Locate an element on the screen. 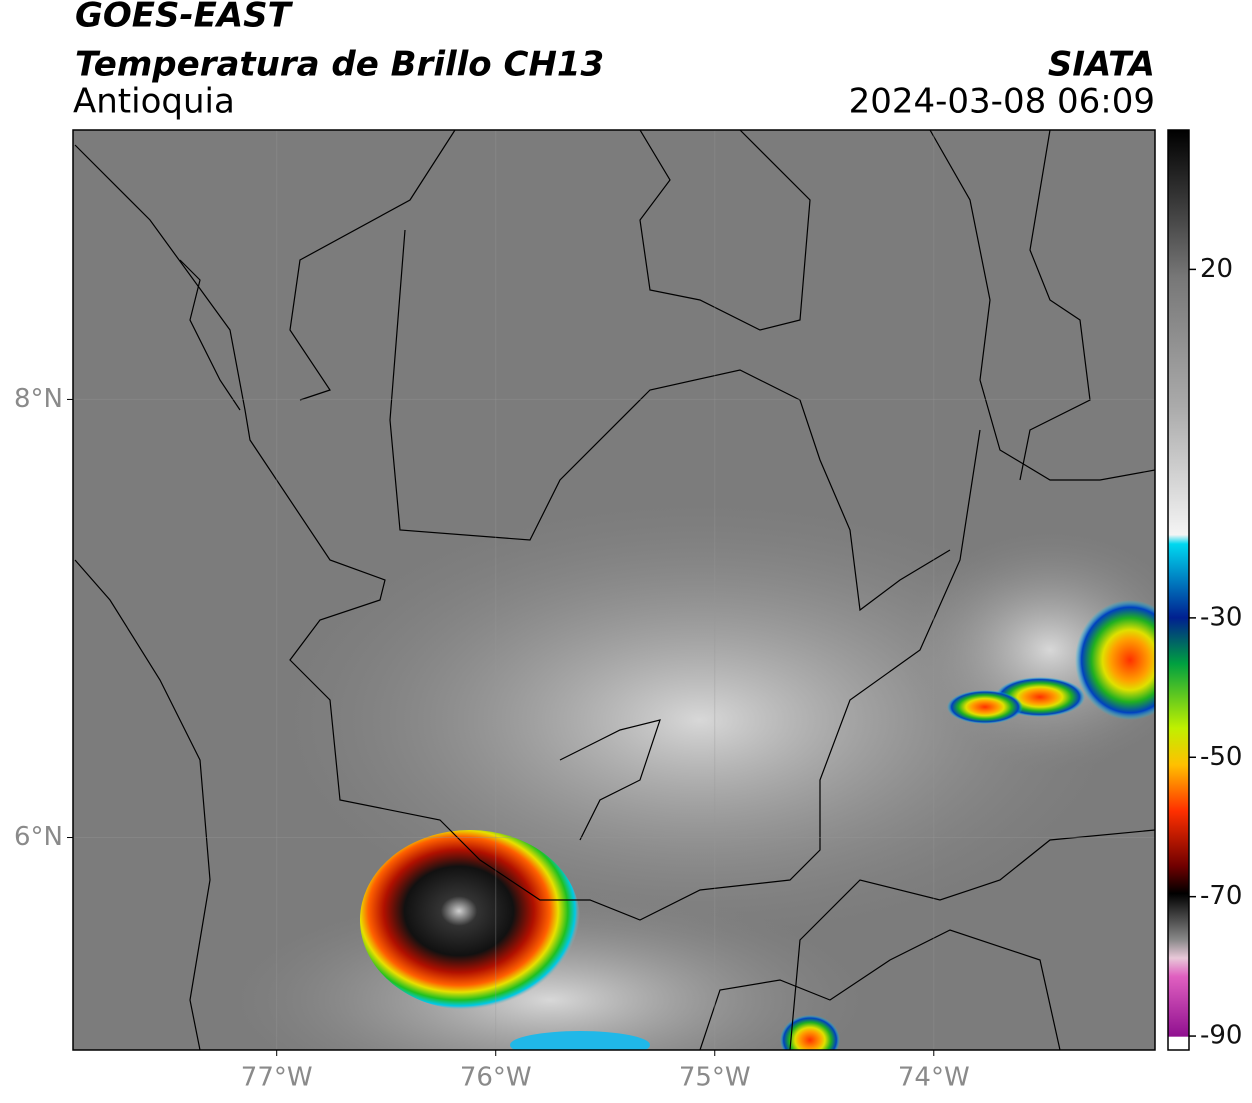  colorbar-tick-label: -90 is located at coordinates (1221, 1036).